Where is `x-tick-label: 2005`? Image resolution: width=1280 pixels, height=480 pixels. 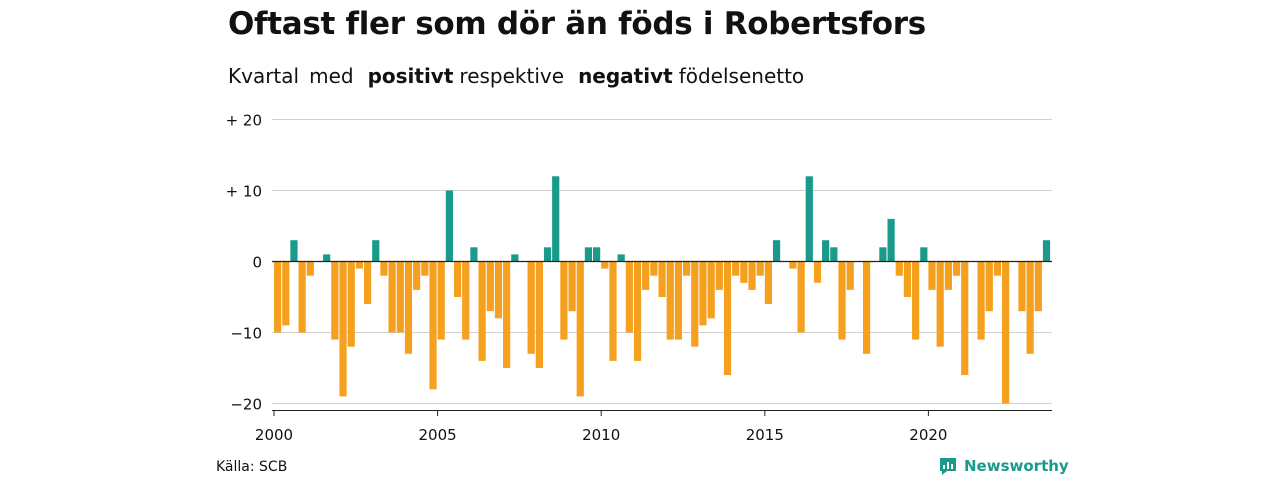
x-tick-label: 2005 is located at coordinates (438, 435).